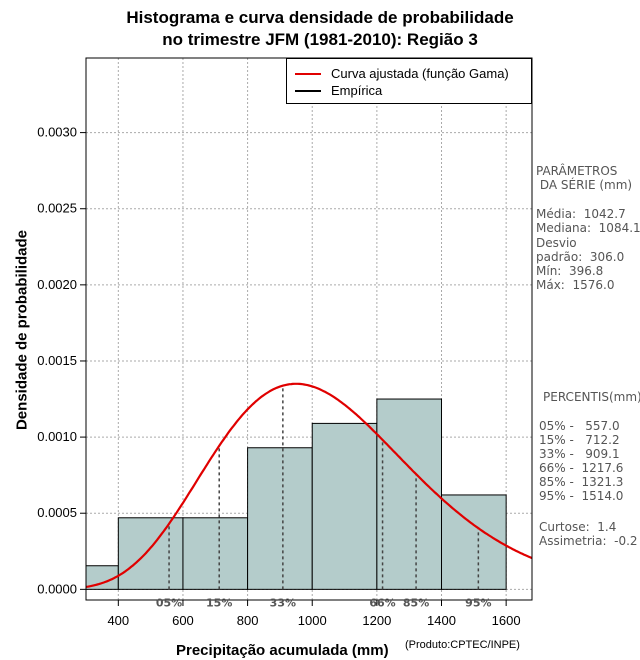  I want to click on percentile-label: 95%, so click(478, 602).